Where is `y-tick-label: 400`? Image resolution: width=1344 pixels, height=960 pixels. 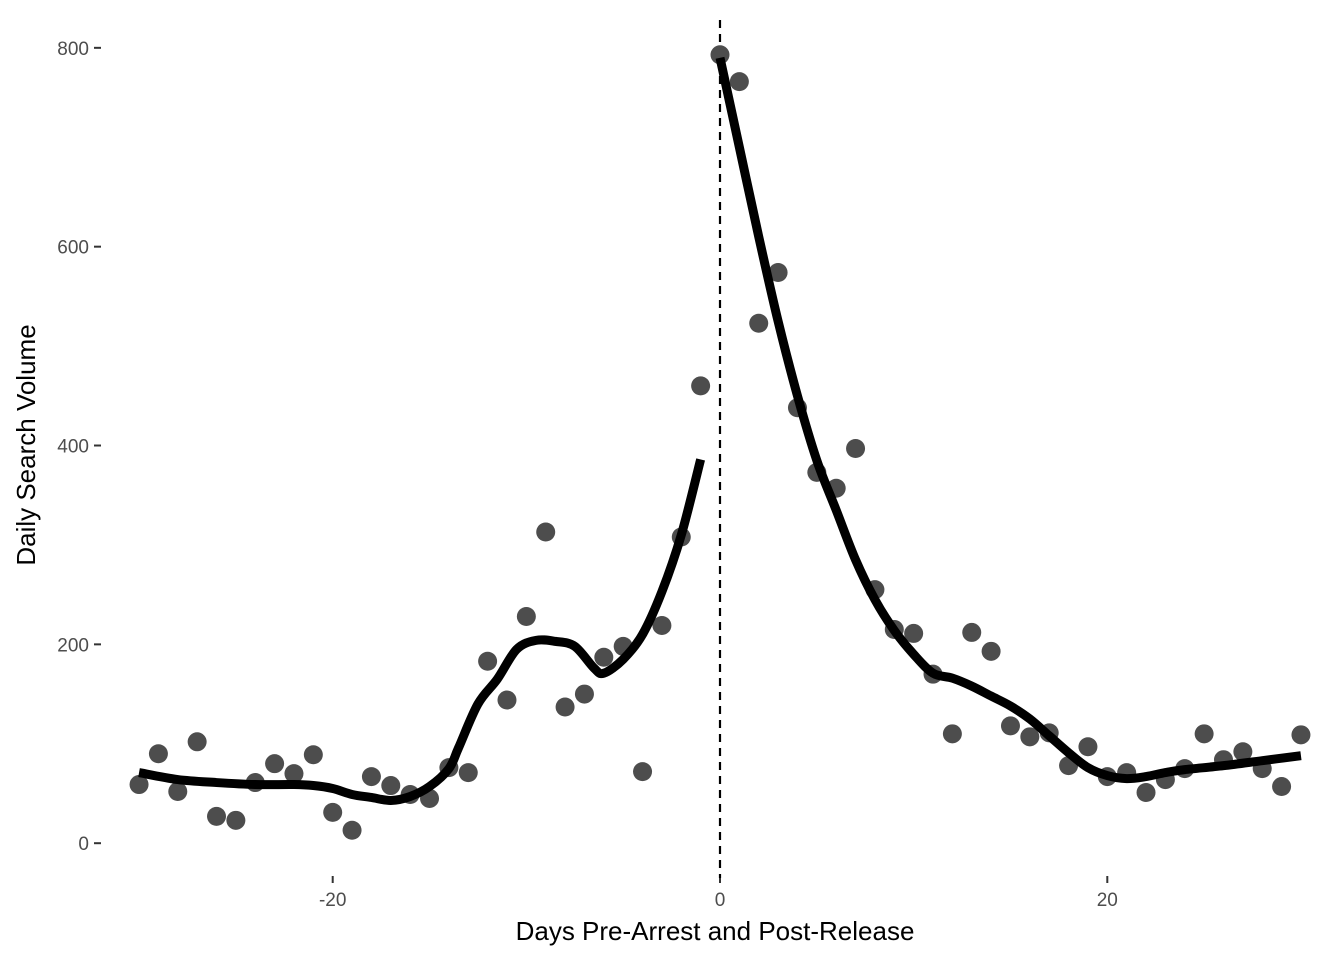 y-tick-label: 400 is located at coordinates (73, 447).